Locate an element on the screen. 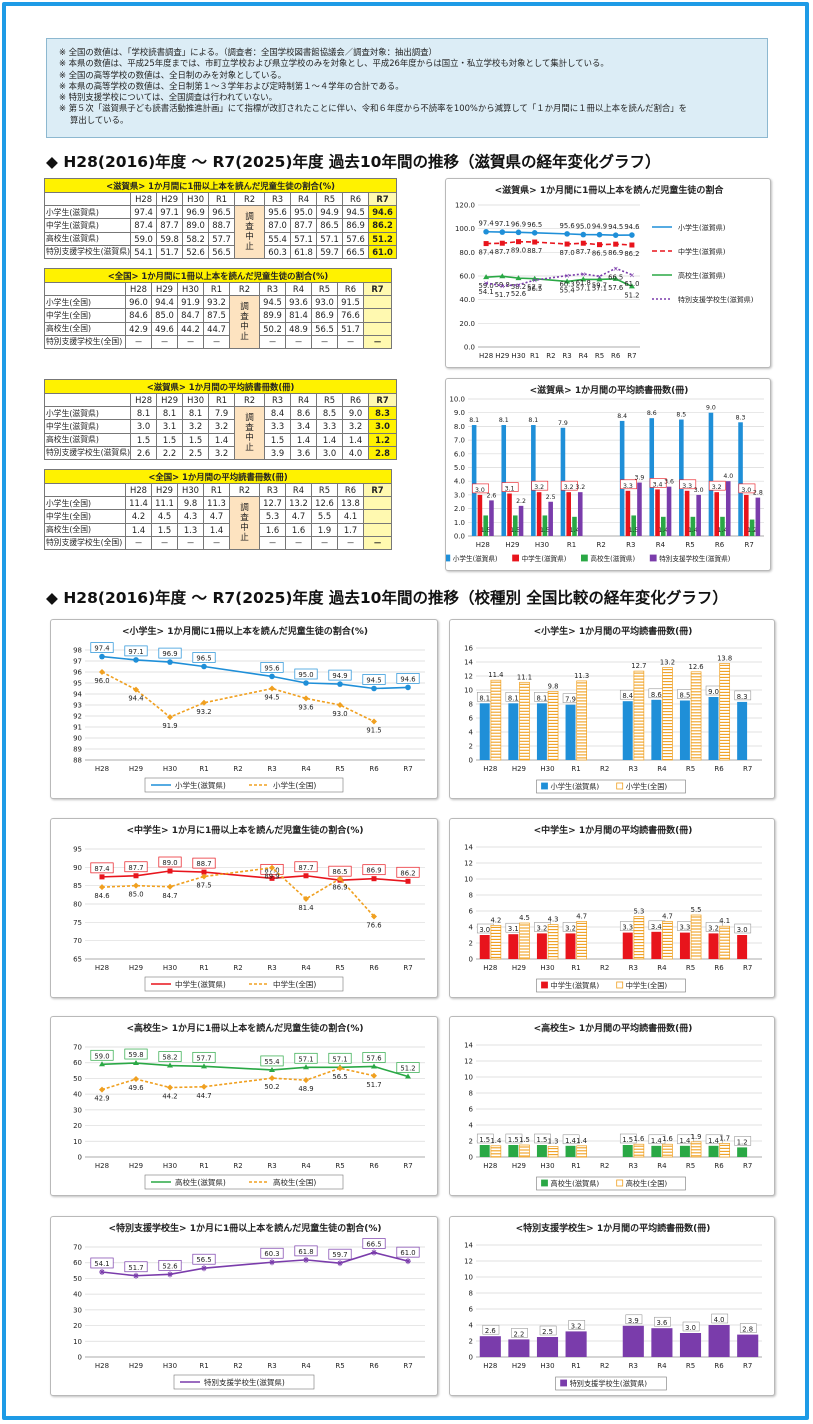 The width and height of the screenshot is (813, 1424). table-cell: 87.5 is located at coordinates (216, 315).